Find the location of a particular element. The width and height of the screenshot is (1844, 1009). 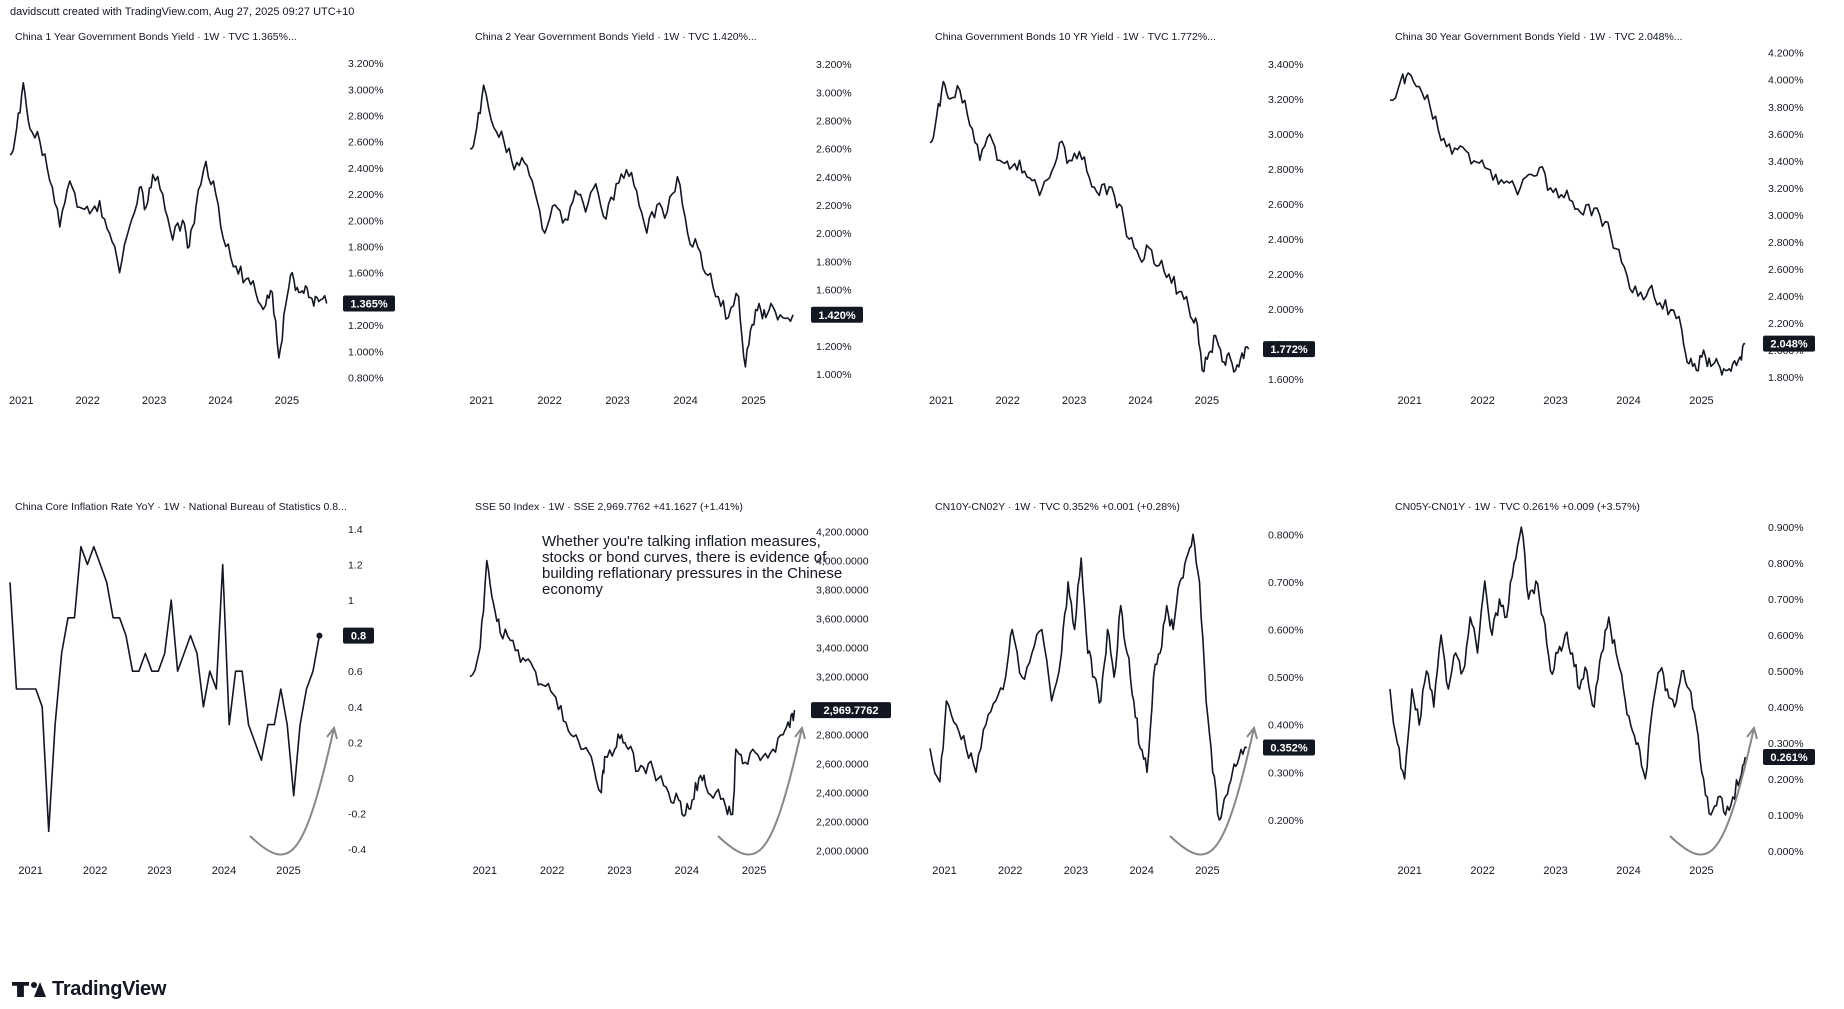

recovery-arrow is located at coordinates (760, 791).